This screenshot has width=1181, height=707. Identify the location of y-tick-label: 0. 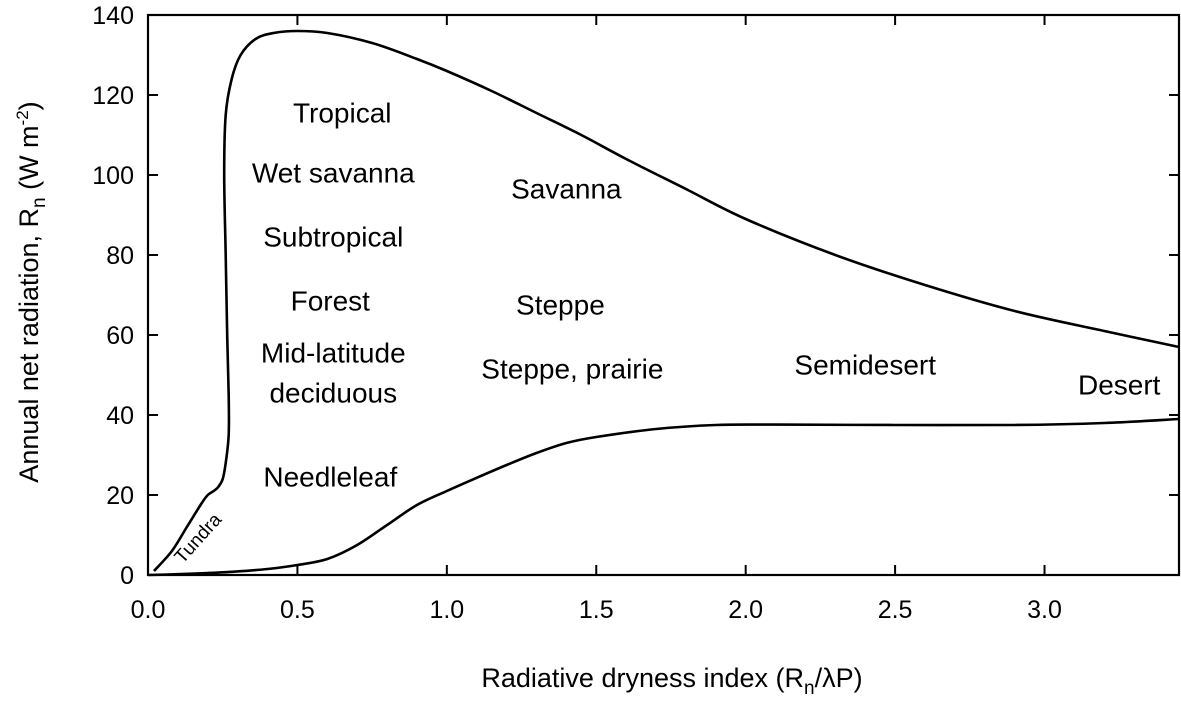
(127, 576).